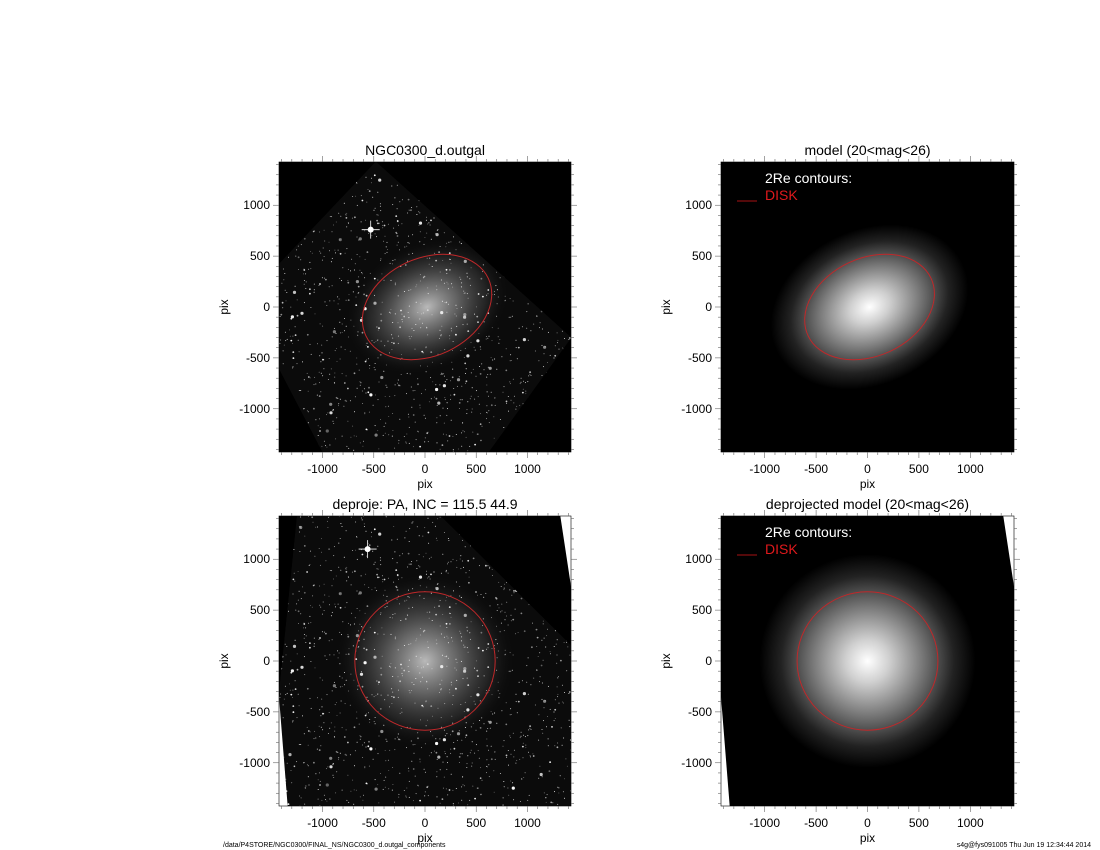  I want to click on model-glow, so click(867, 661).